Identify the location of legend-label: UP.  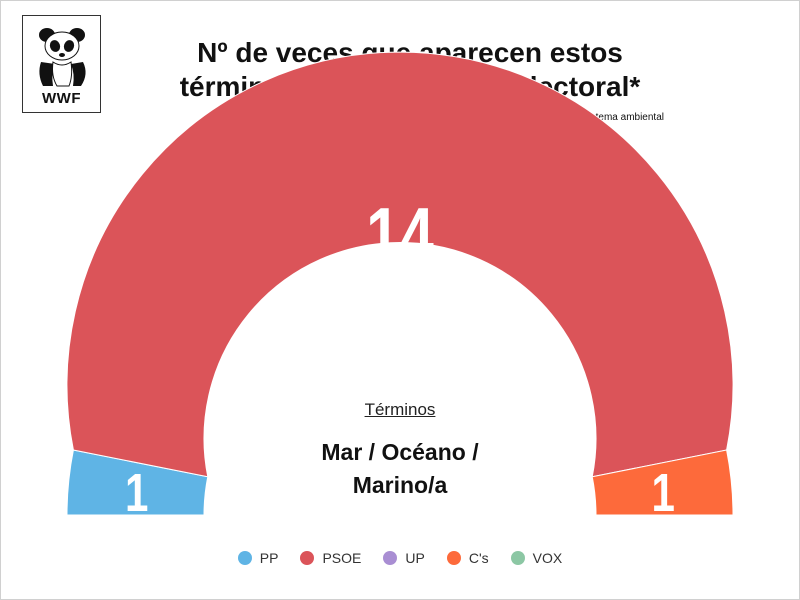
(415, 558).